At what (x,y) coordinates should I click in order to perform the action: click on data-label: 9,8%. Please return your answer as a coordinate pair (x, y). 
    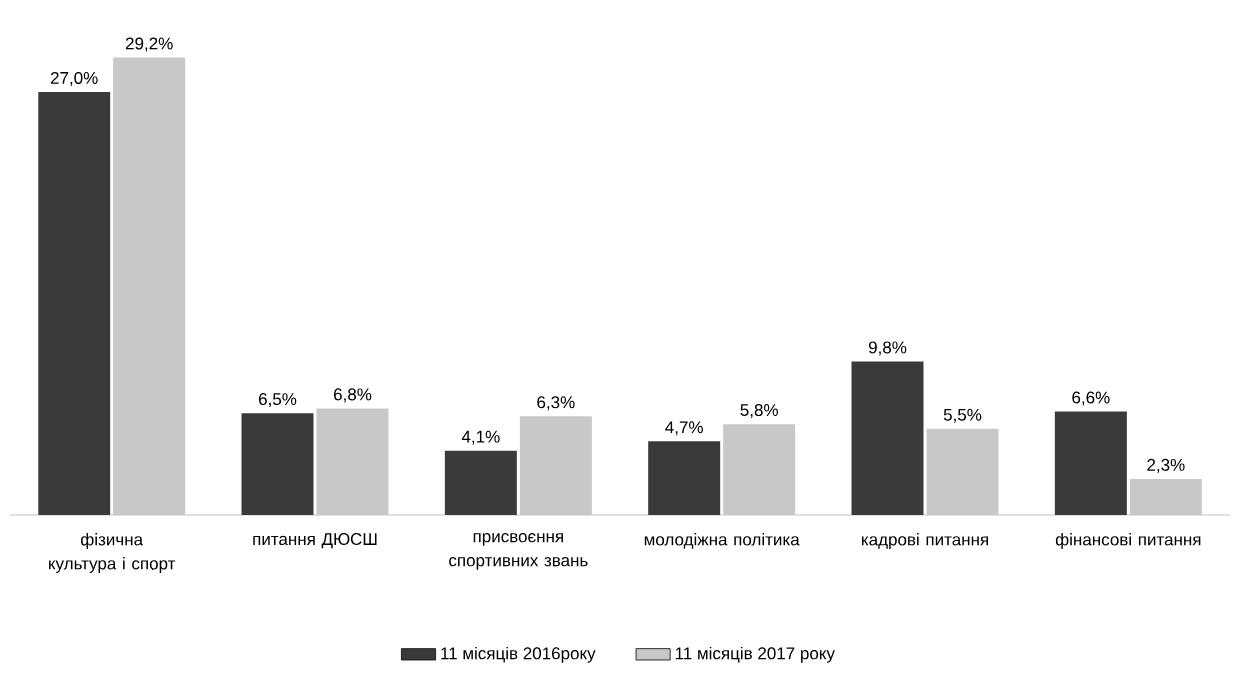
    Looking at the image, I should click on (887, 348).